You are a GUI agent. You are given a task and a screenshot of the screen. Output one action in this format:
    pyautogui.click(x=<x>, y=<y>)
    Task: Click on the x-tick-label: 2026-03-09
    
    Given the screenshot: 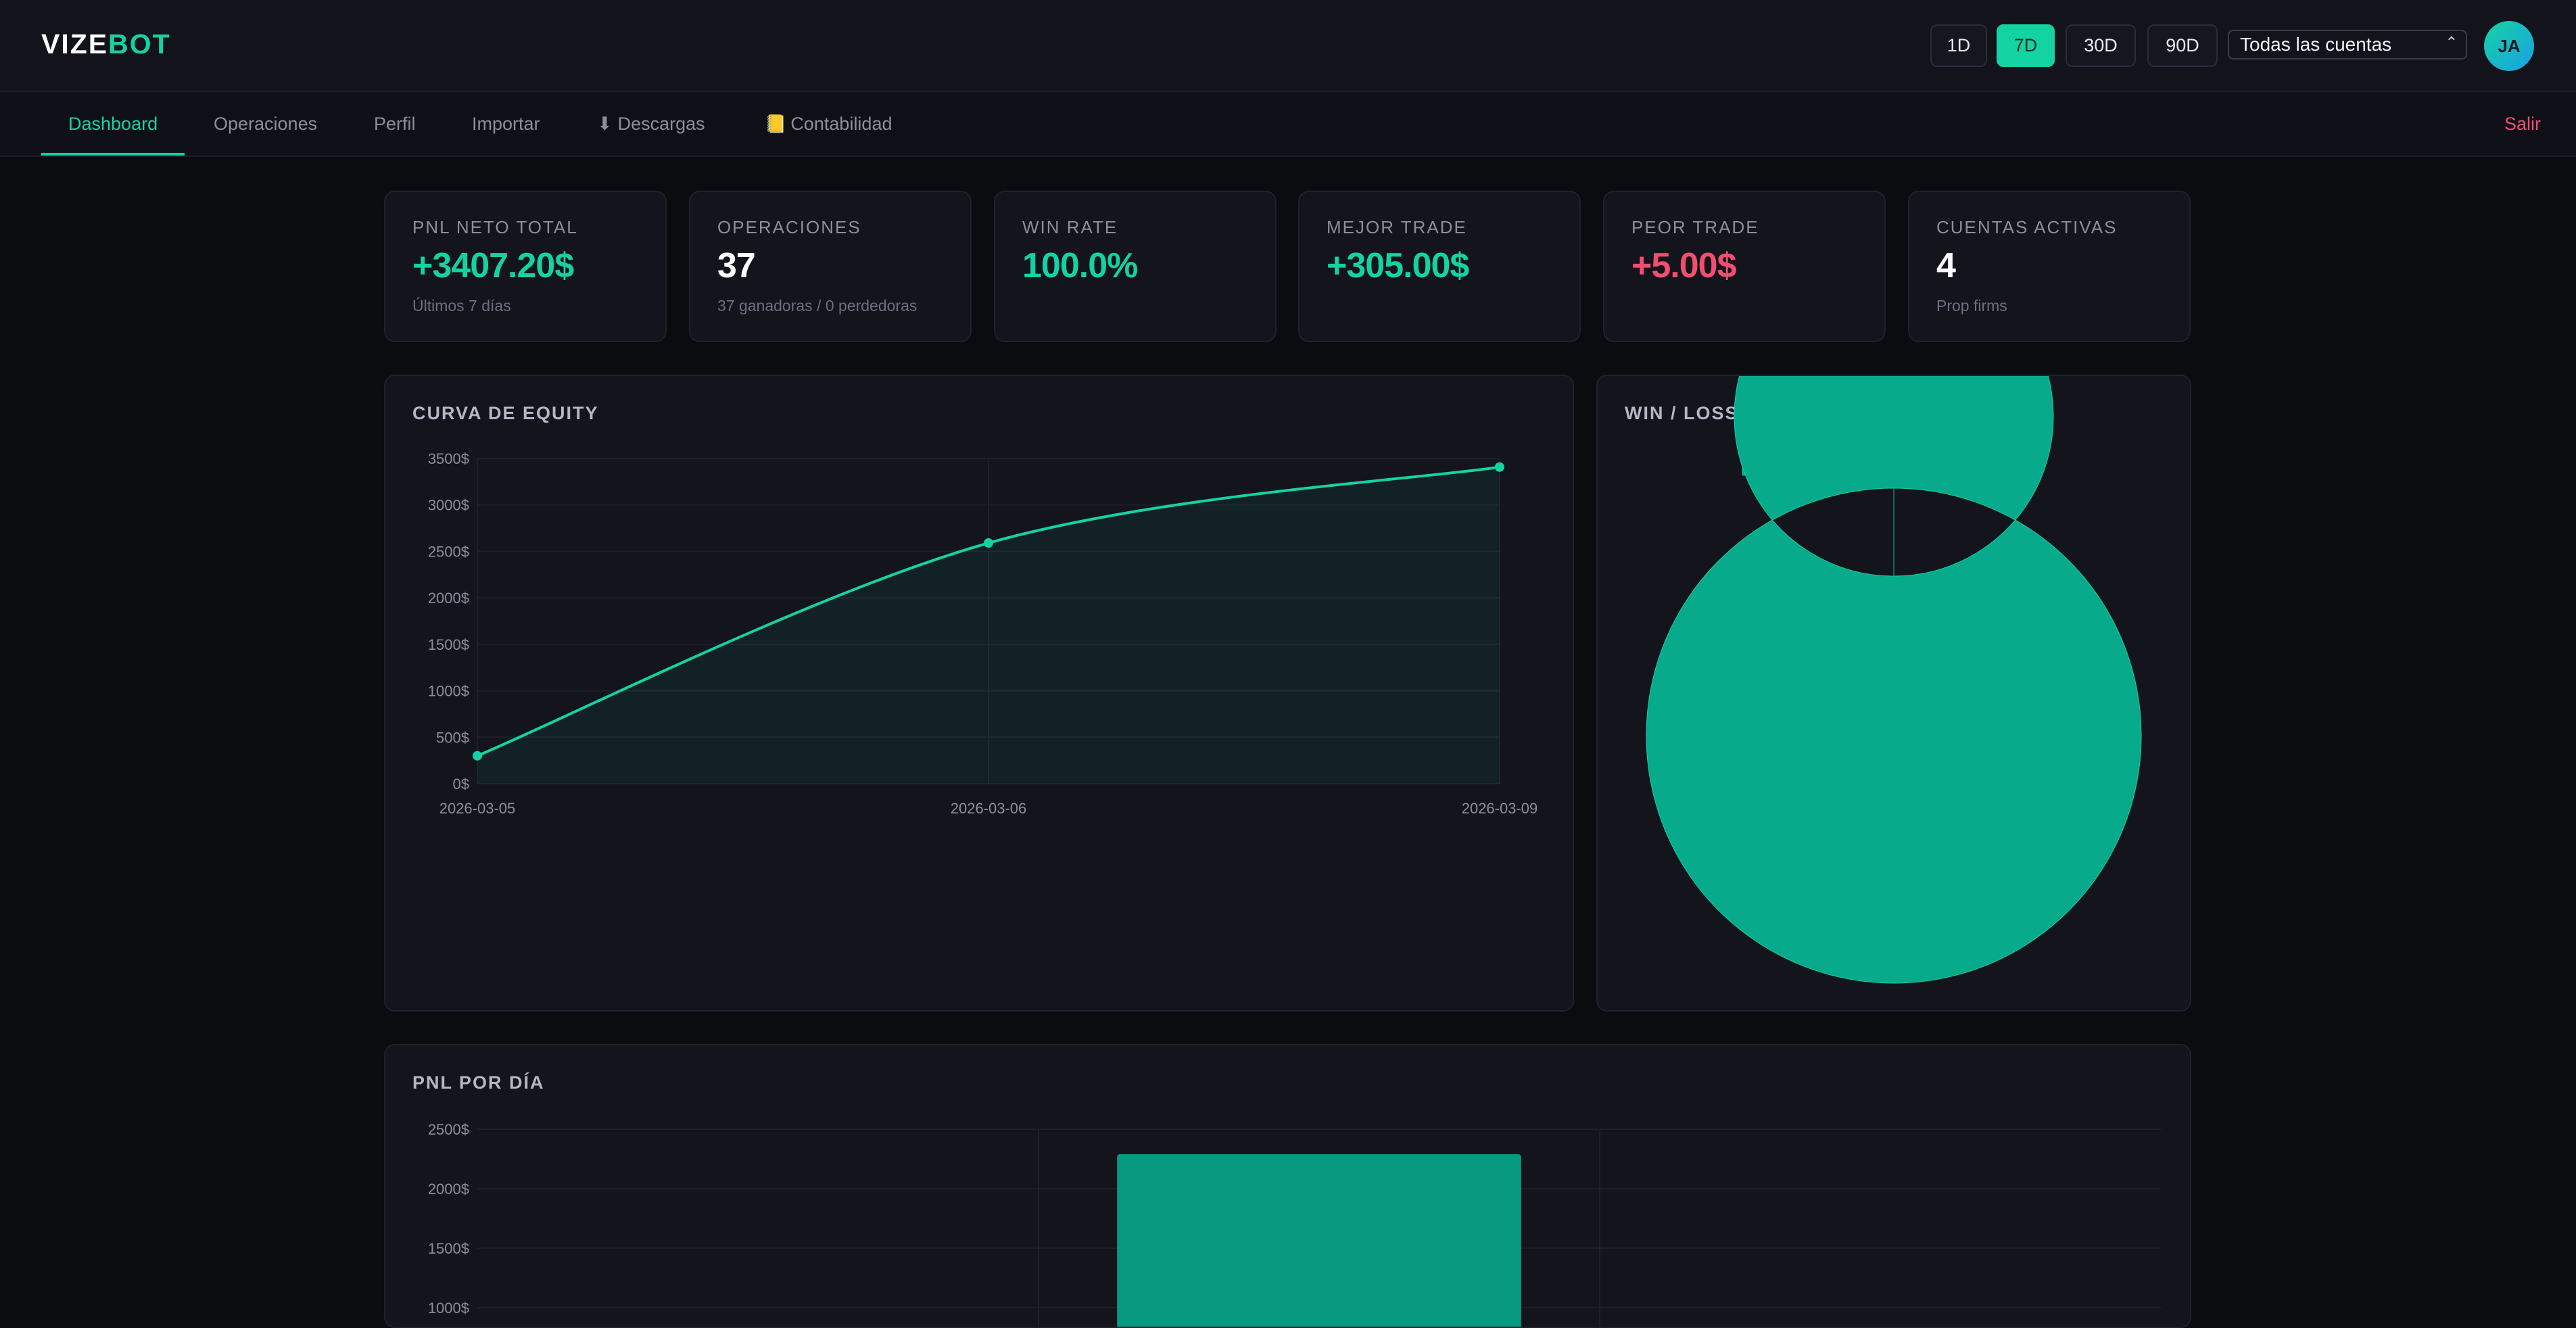 What is the action you would take?
    pyautogui.click(x=1500, y=808)
    